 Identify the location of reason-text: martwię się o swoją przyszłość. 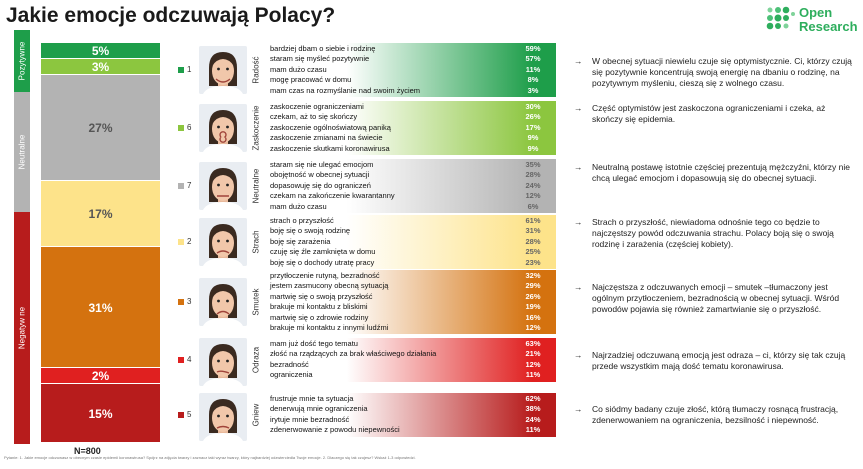
(321, 296).